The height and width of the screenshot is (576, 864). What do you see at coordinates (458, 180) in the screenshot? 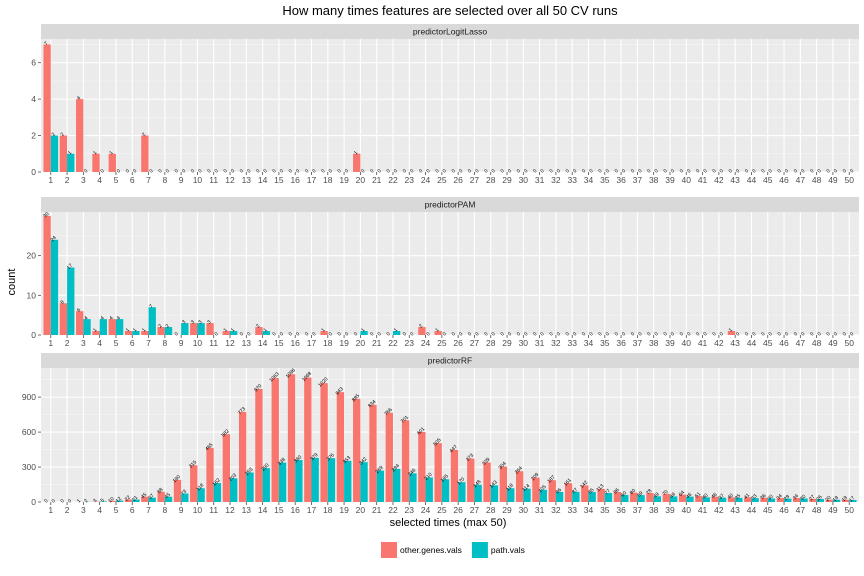
I see `x-tick-label: 26` at bounding box center [458, 180].